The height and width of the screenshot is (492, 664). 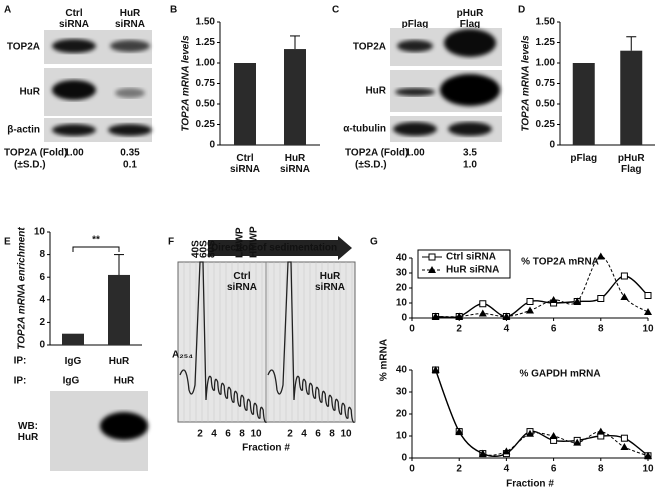 I want to click on panel-label: B, so click(x=173, y=10).